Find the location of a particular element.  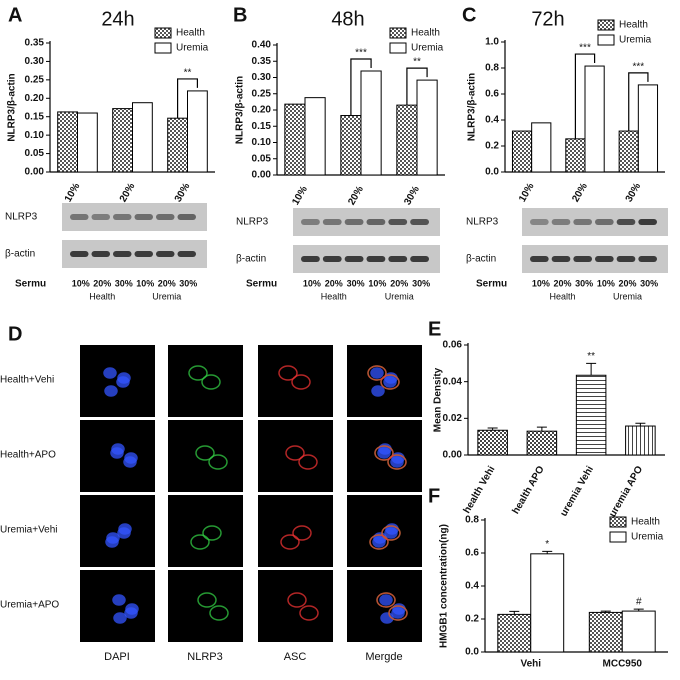

y-tick-label: 0.02 is located at coordinates (453, 418).